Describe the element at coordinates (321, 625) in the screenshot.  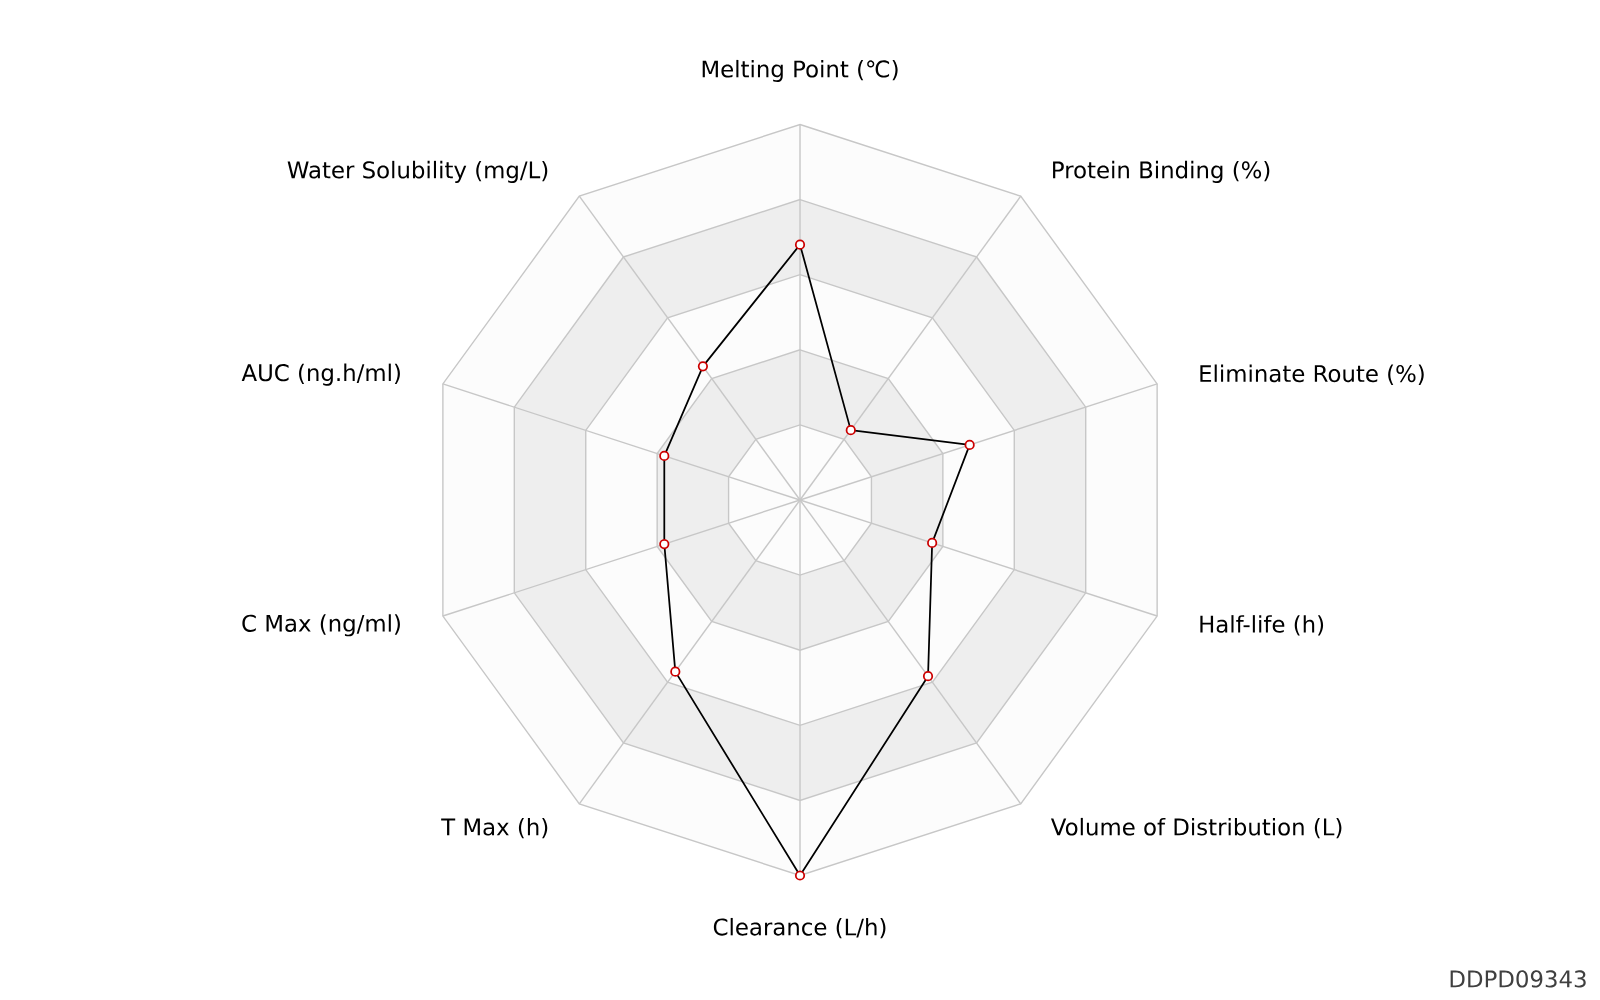
I see `spoke-label: C Max (ng/ml)` at that location.